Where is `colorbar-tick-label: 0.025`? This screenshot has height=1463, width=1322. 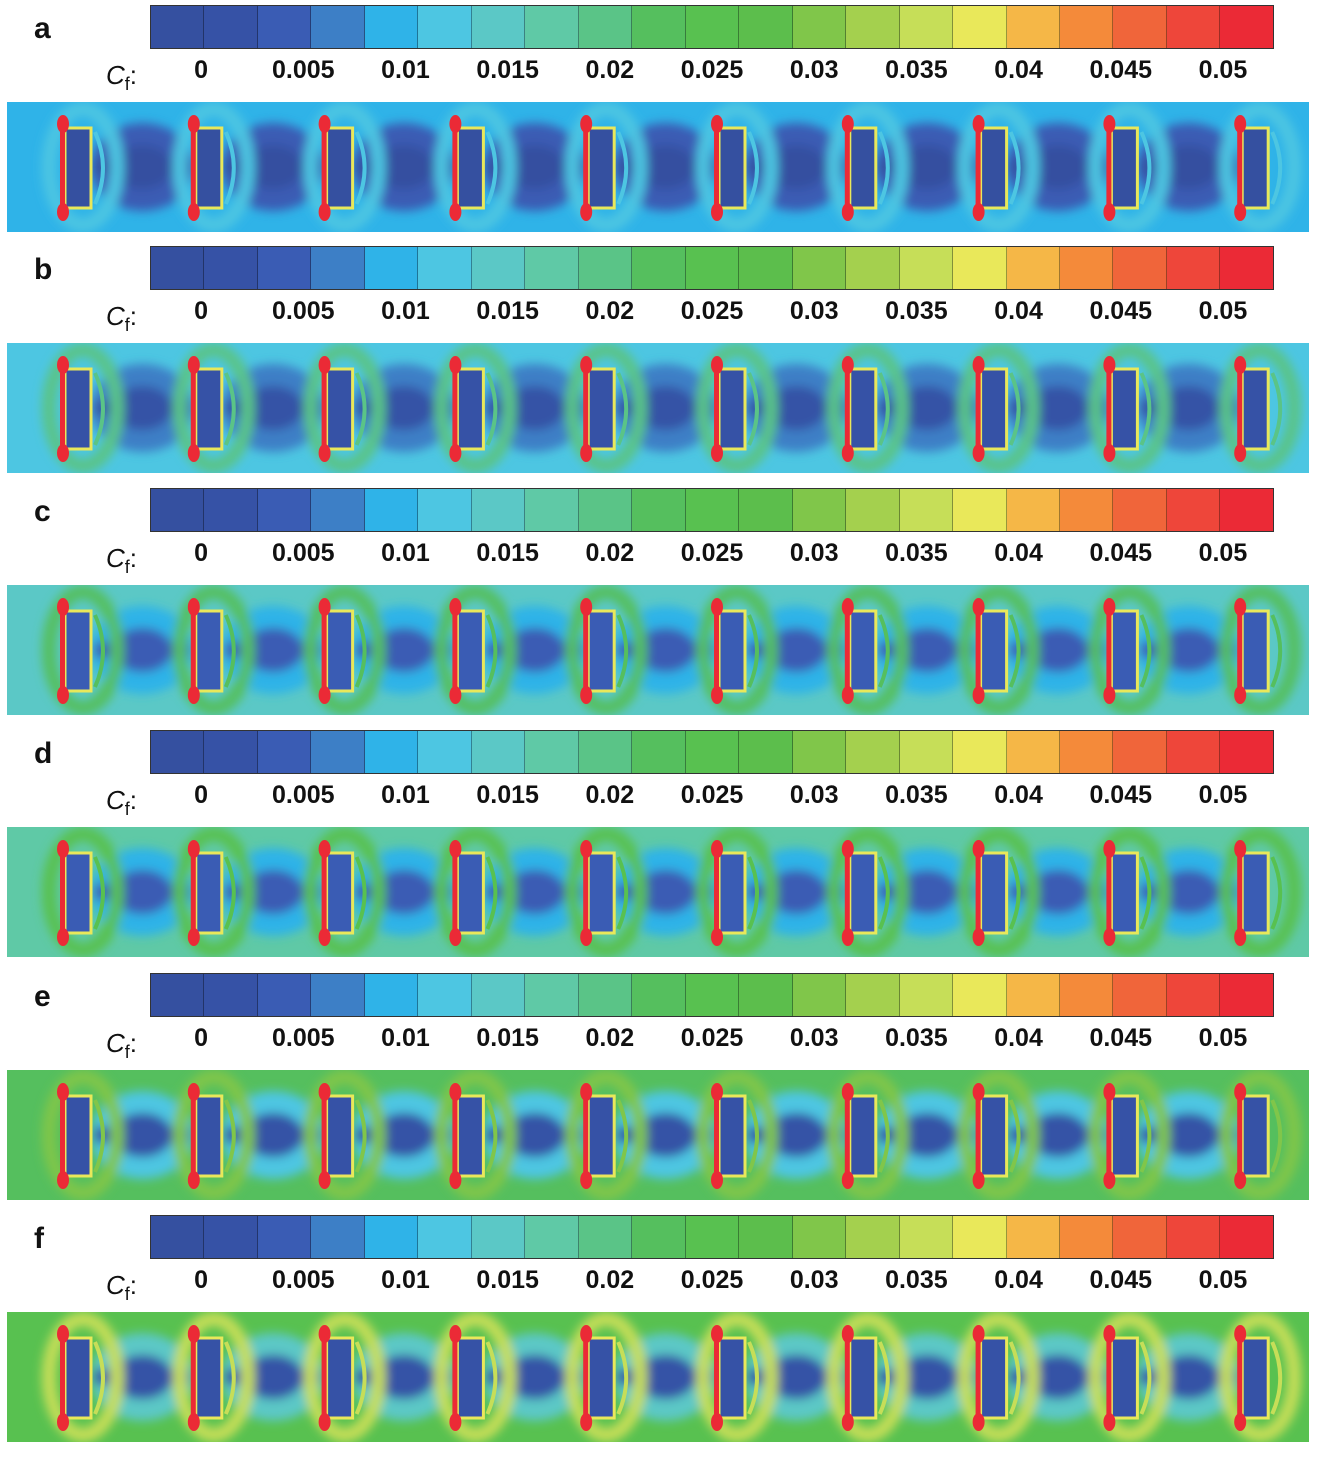 colorbar-tick-label: 0.025 is located at coordinates (712, 311).